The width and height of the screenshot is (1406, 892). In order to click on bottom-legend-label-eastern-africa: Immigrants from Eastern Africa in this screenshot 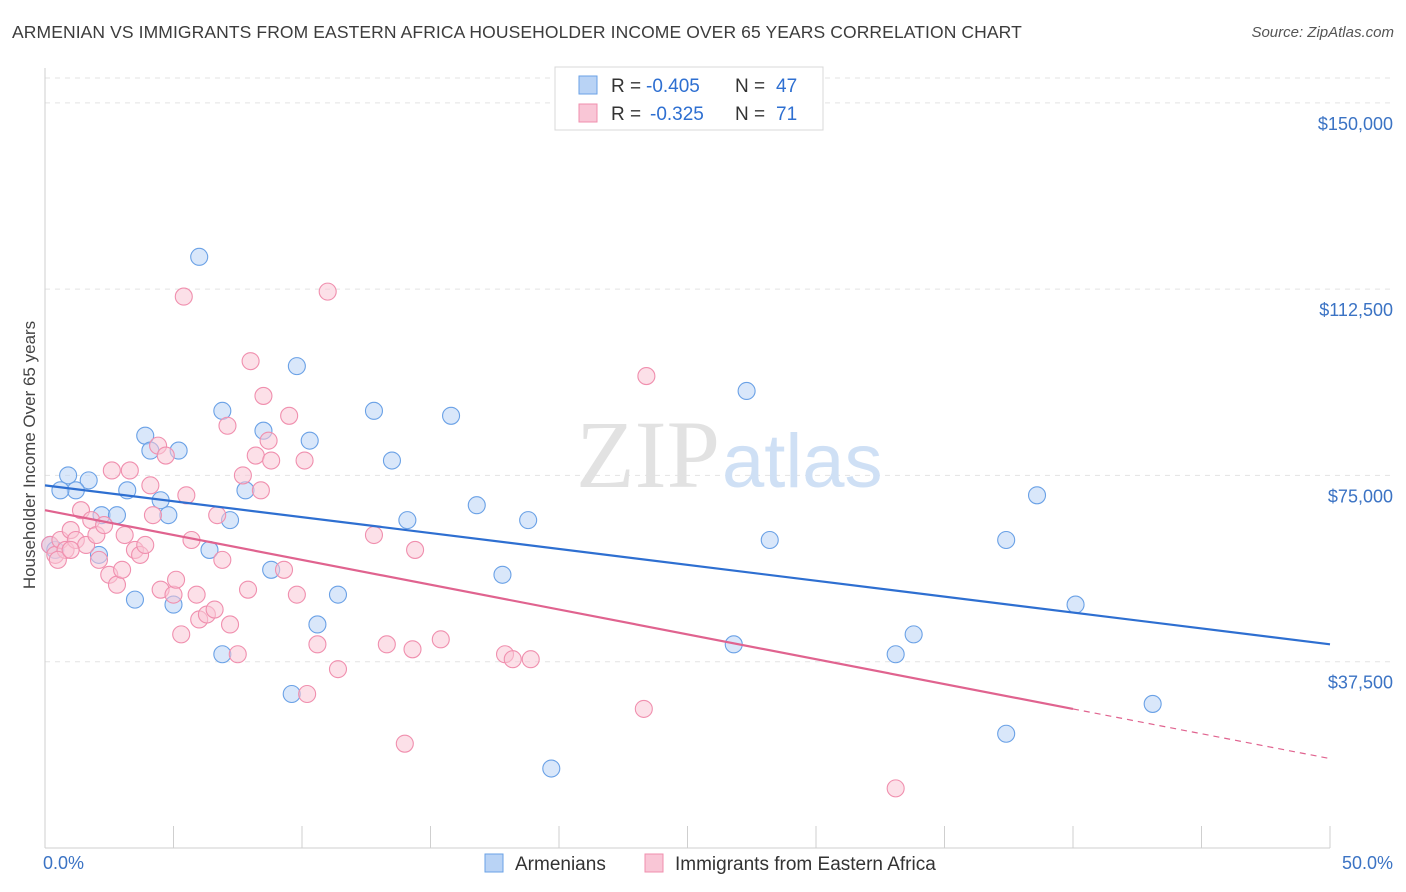, I will do `click(805, 864)`.